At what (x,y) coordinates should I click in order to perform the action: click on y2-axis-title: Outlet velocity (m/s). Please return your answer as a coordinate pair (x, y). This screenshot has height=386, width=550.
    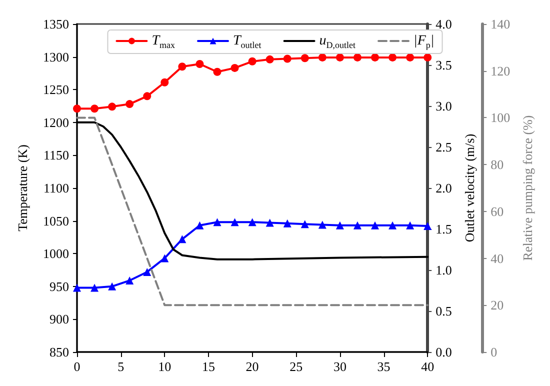
    Looking at the image, I should click on (469, 188).